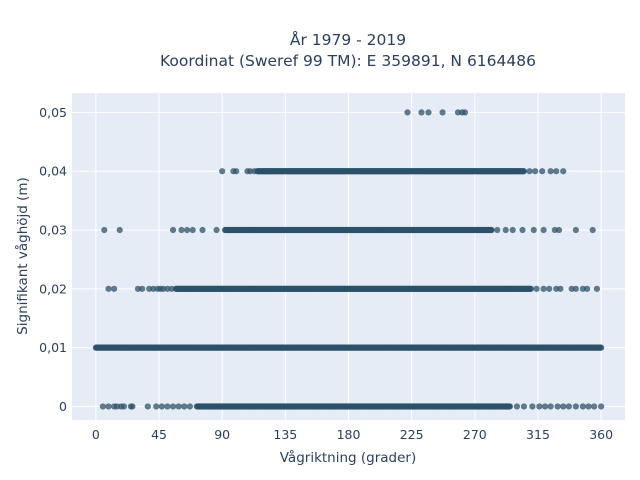  What do you see at coordinates (475, 434) in the screenshot?
I see `x-tick-label: 270` at bounding box center [475, 434].